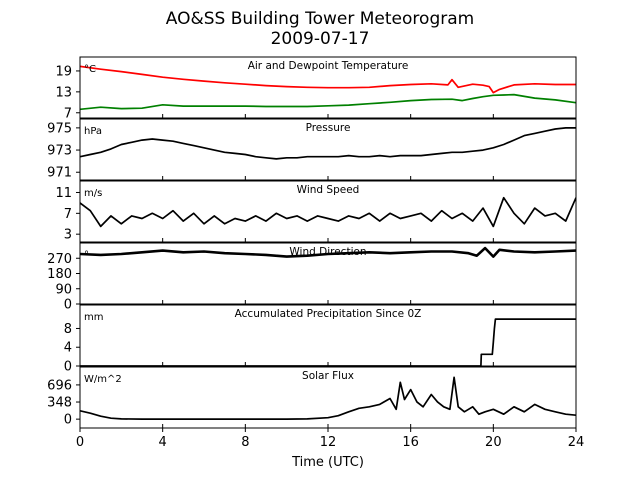 The image size is (640, 480). I want to click on panel-unit-label: °C, so click(90, 69).